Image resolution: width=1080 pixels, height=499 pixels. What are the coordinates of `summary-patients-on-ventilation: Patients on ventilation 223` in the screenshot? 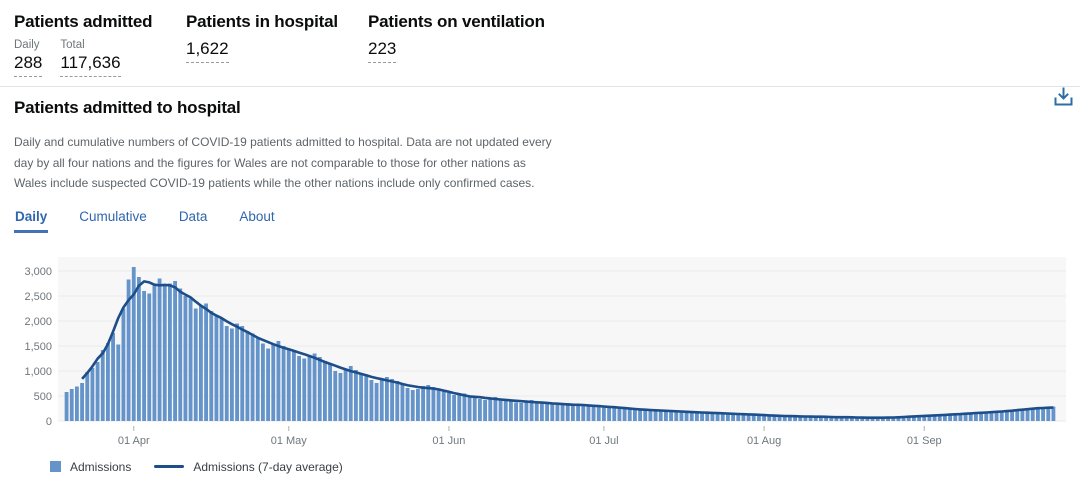 It's located at (456, 49).